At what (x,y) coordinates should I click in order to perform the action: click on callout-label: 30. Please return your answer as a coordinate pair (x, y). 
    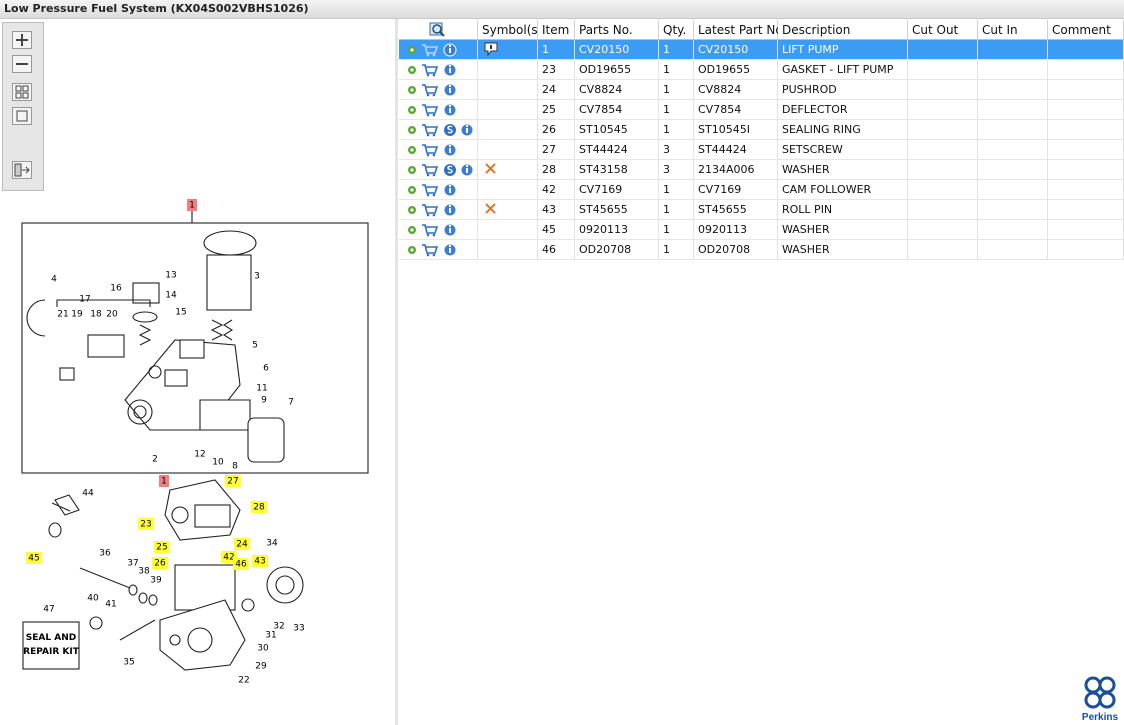
    Looking at the image, I should click on (263, 649).